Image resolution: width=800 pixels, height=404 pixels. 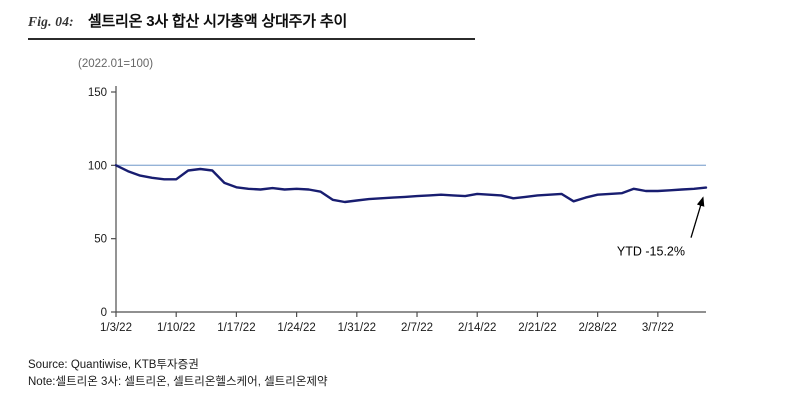 What do you see at coordinates (411, 184) in the screenshot?
I see `price-line` at bounding box center [411, 184].